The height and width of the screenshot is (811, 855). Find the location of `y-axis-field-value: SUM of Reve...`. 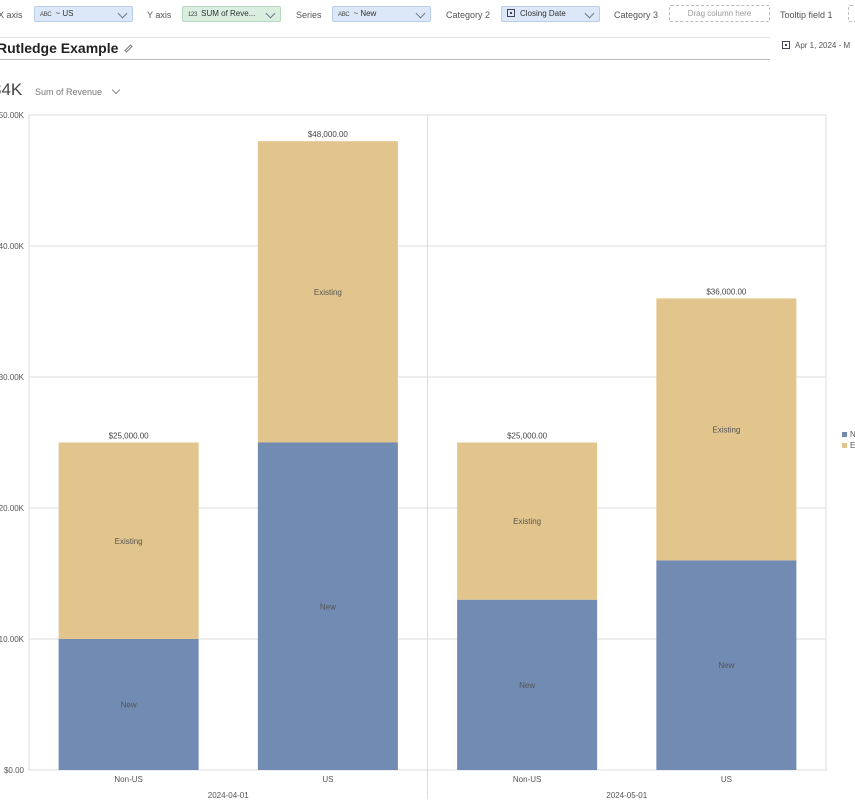

y-axis-field-value: SUM of Reve... is located at coordinates (228, 13).